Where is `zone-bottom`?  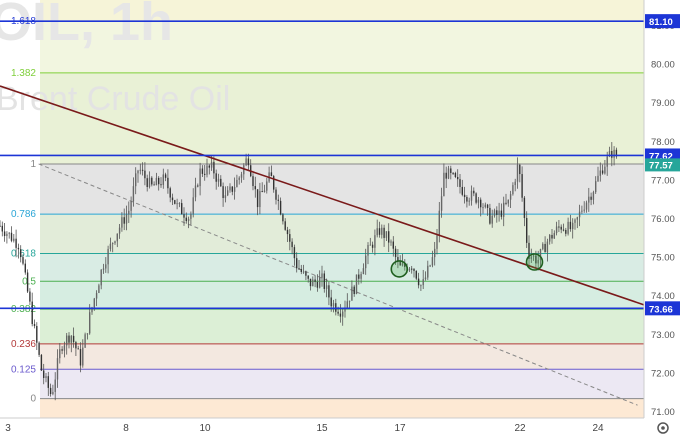
zone-bottom is located at coordinates (342, 408).